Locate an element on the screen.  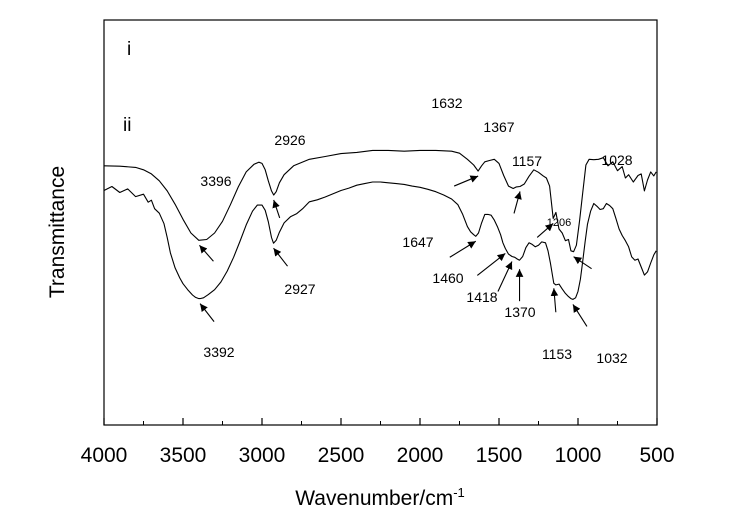
x-tick-label: 500 is located at coordinates (656, 455).